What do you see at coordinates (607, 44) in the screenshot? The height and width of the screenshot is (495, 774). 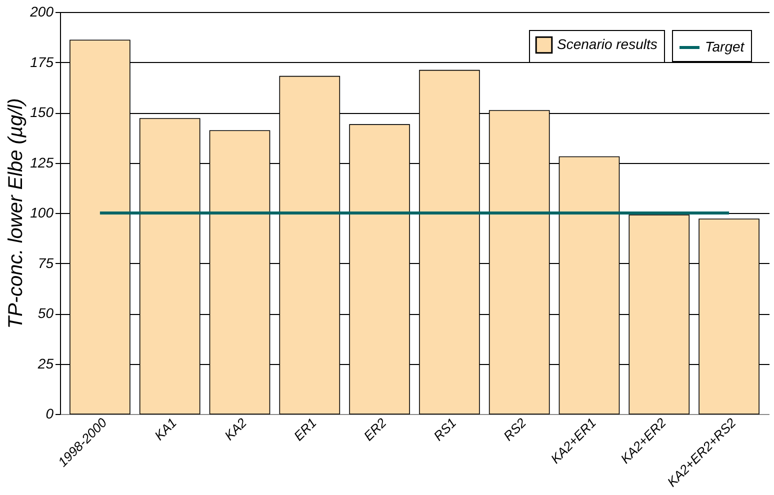 I see `legend-label: Scenario results` at bounding box center [607, 44].